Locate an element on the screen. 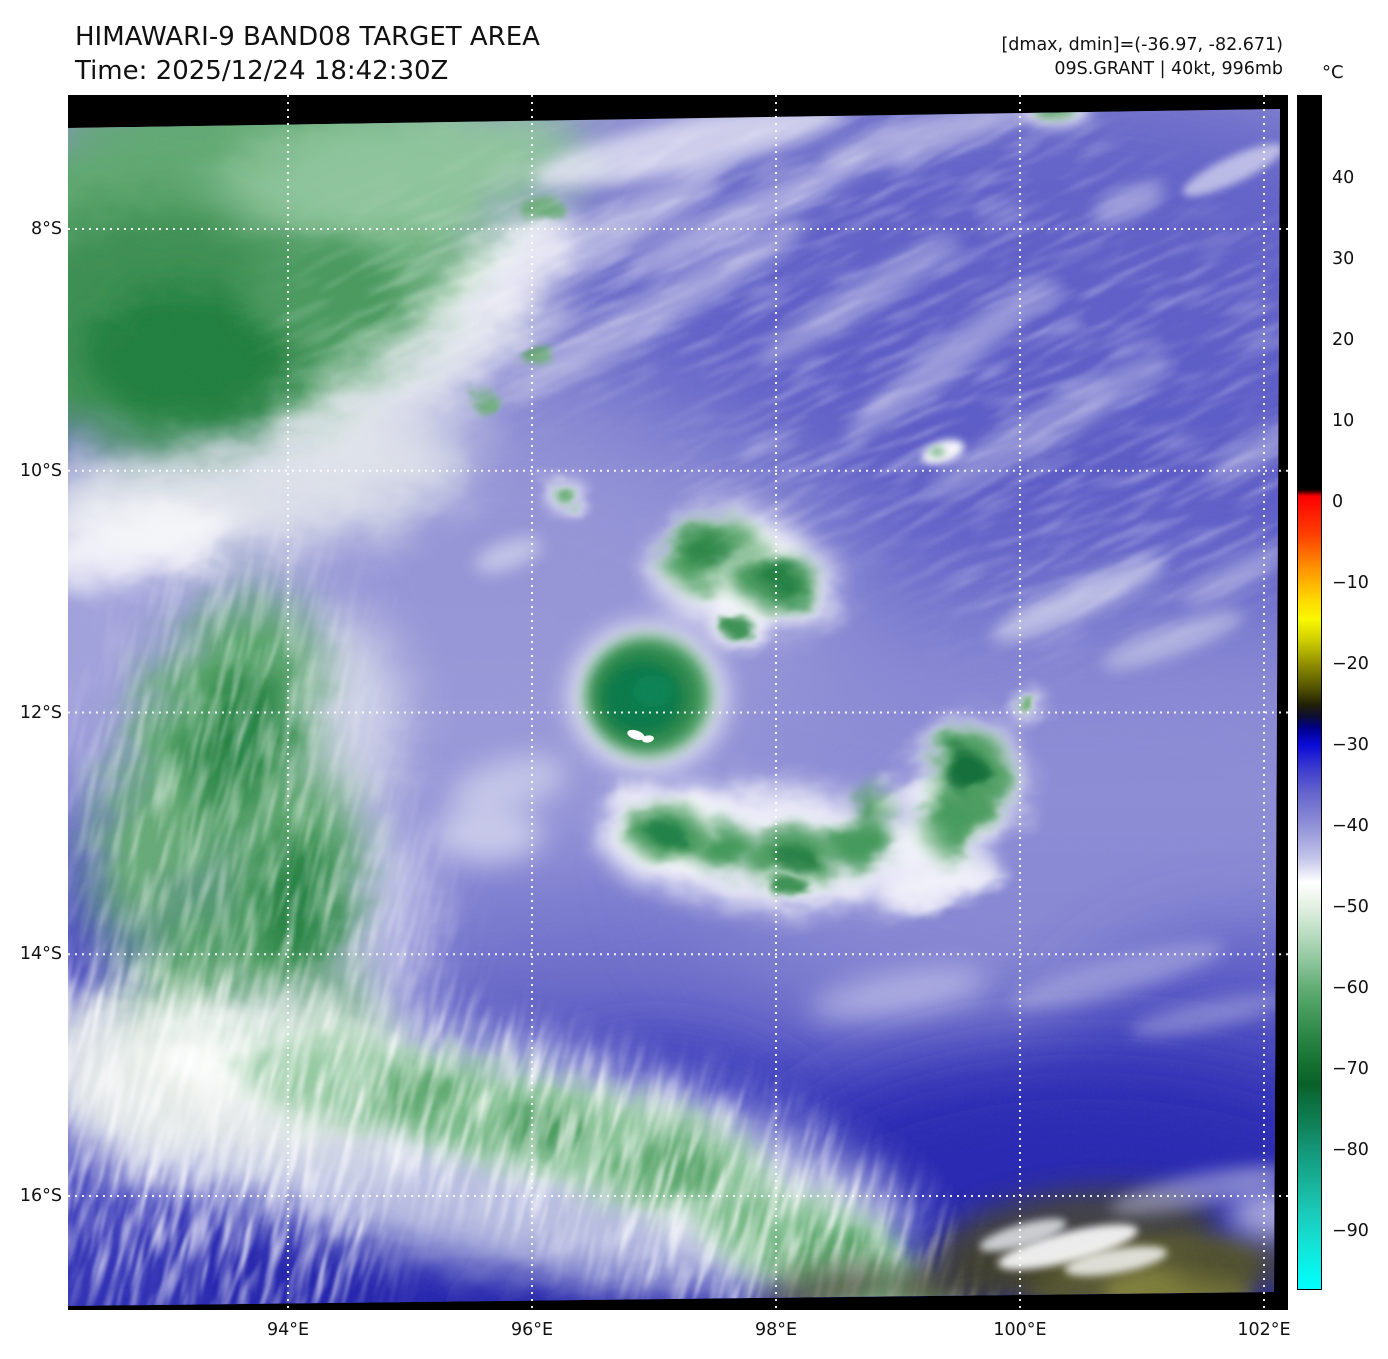 This screenshot has width=1388, height=1359. lat-tick-label: 10°S is located at coordinates (40, 470).